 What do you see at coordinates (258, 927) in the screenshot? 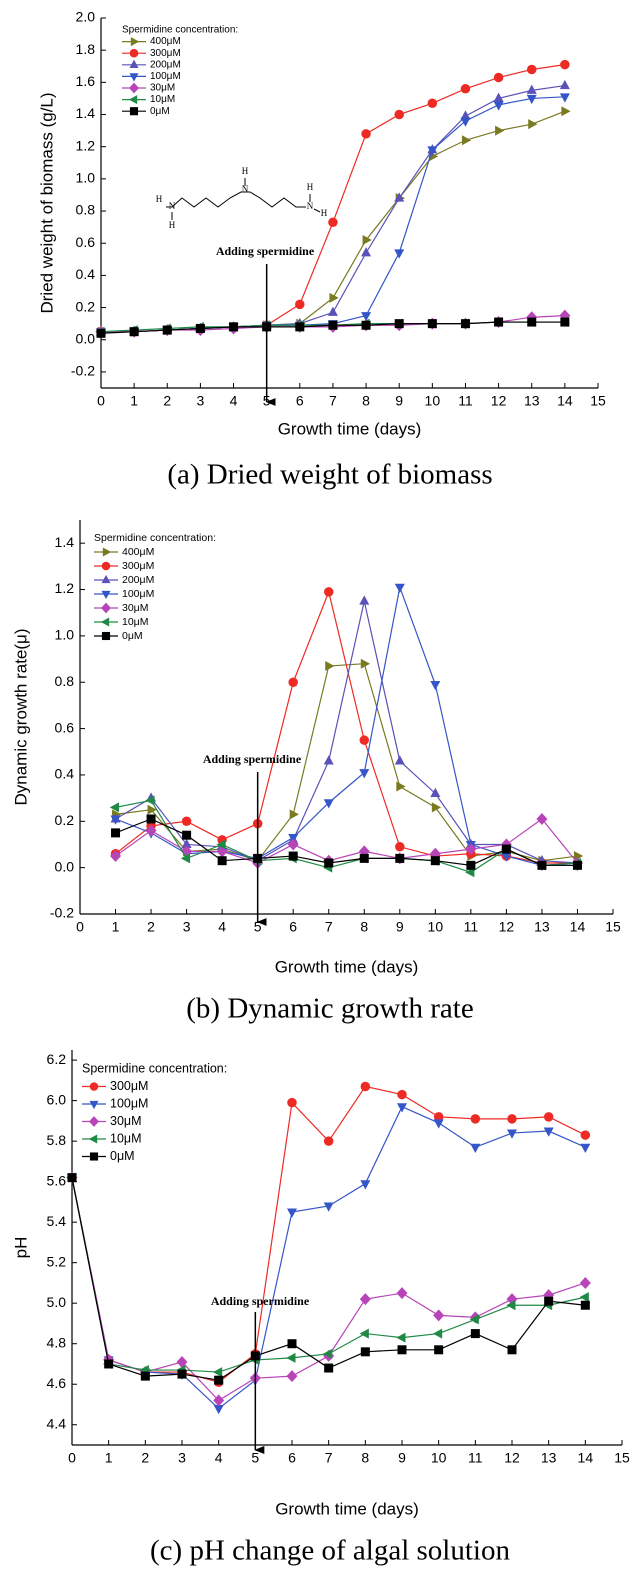
I see `x-tick-label: 5` at bounding box center [258, 927].